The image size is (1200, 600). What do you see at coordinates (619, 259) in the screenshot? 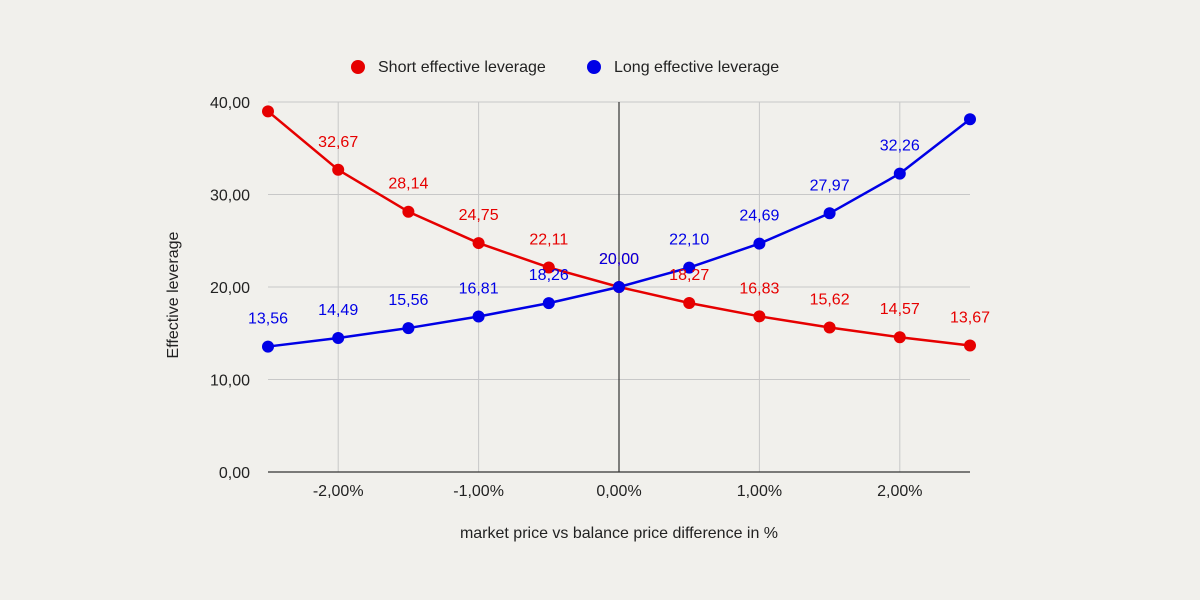
I see `data-label: 20,00` at bounding box center [619, 259].